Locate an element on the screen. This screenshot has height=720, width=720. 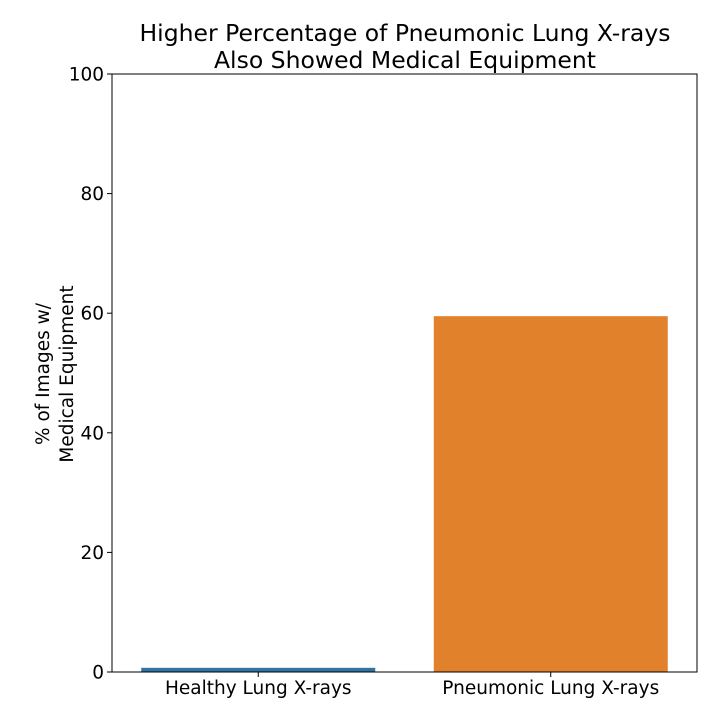
x-tick-label: Healthy Lung X-rays is located at coordinates (258, 688).